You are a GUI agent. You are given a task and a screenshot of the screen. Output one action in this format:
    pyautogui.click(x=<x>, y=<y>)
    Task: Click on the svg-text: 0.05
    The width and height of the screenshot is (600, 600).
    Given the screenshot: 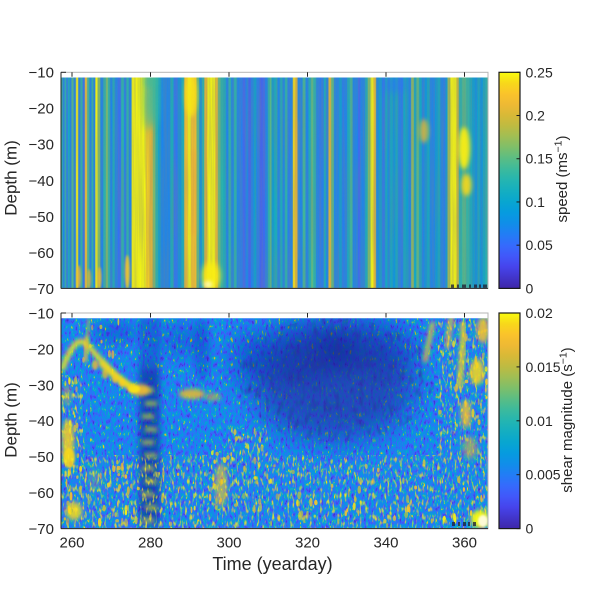 What is the action you would take?
    pyautogui.click(x=539, y=245)
    